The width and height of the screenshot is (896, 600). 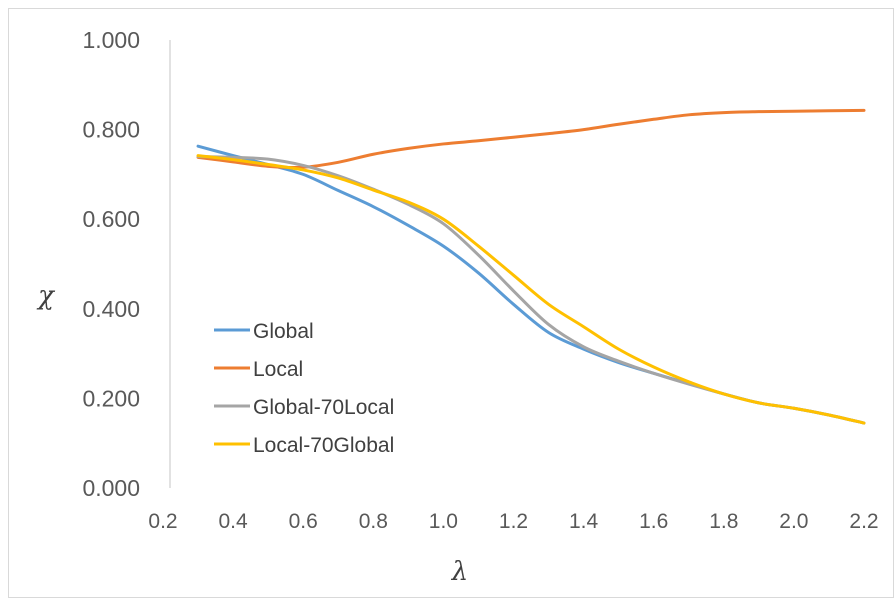 I want to click on legend-label-global: Global, so click(x=283, y=331).